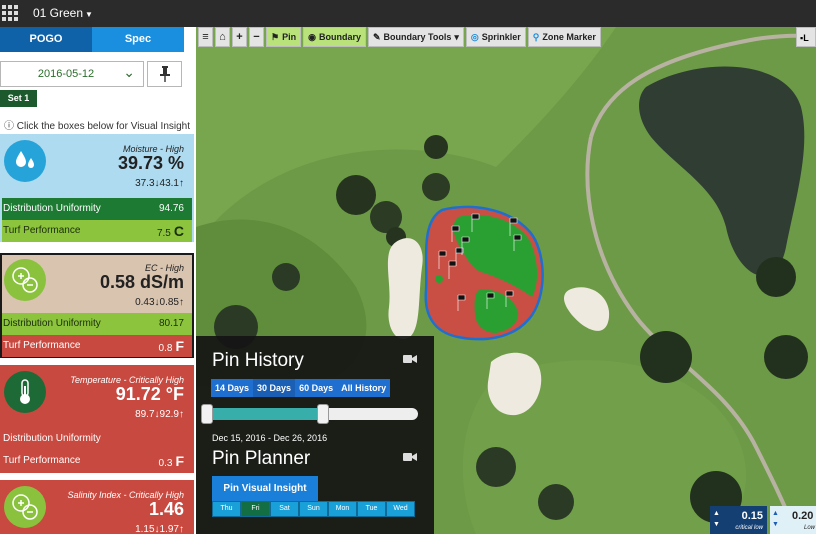 The height and width of the screenshot is (534, 816). Describe the element at coordinates (261, 458) in the screenshot. I see `pin-planner-title: Pin Planner` at that location.